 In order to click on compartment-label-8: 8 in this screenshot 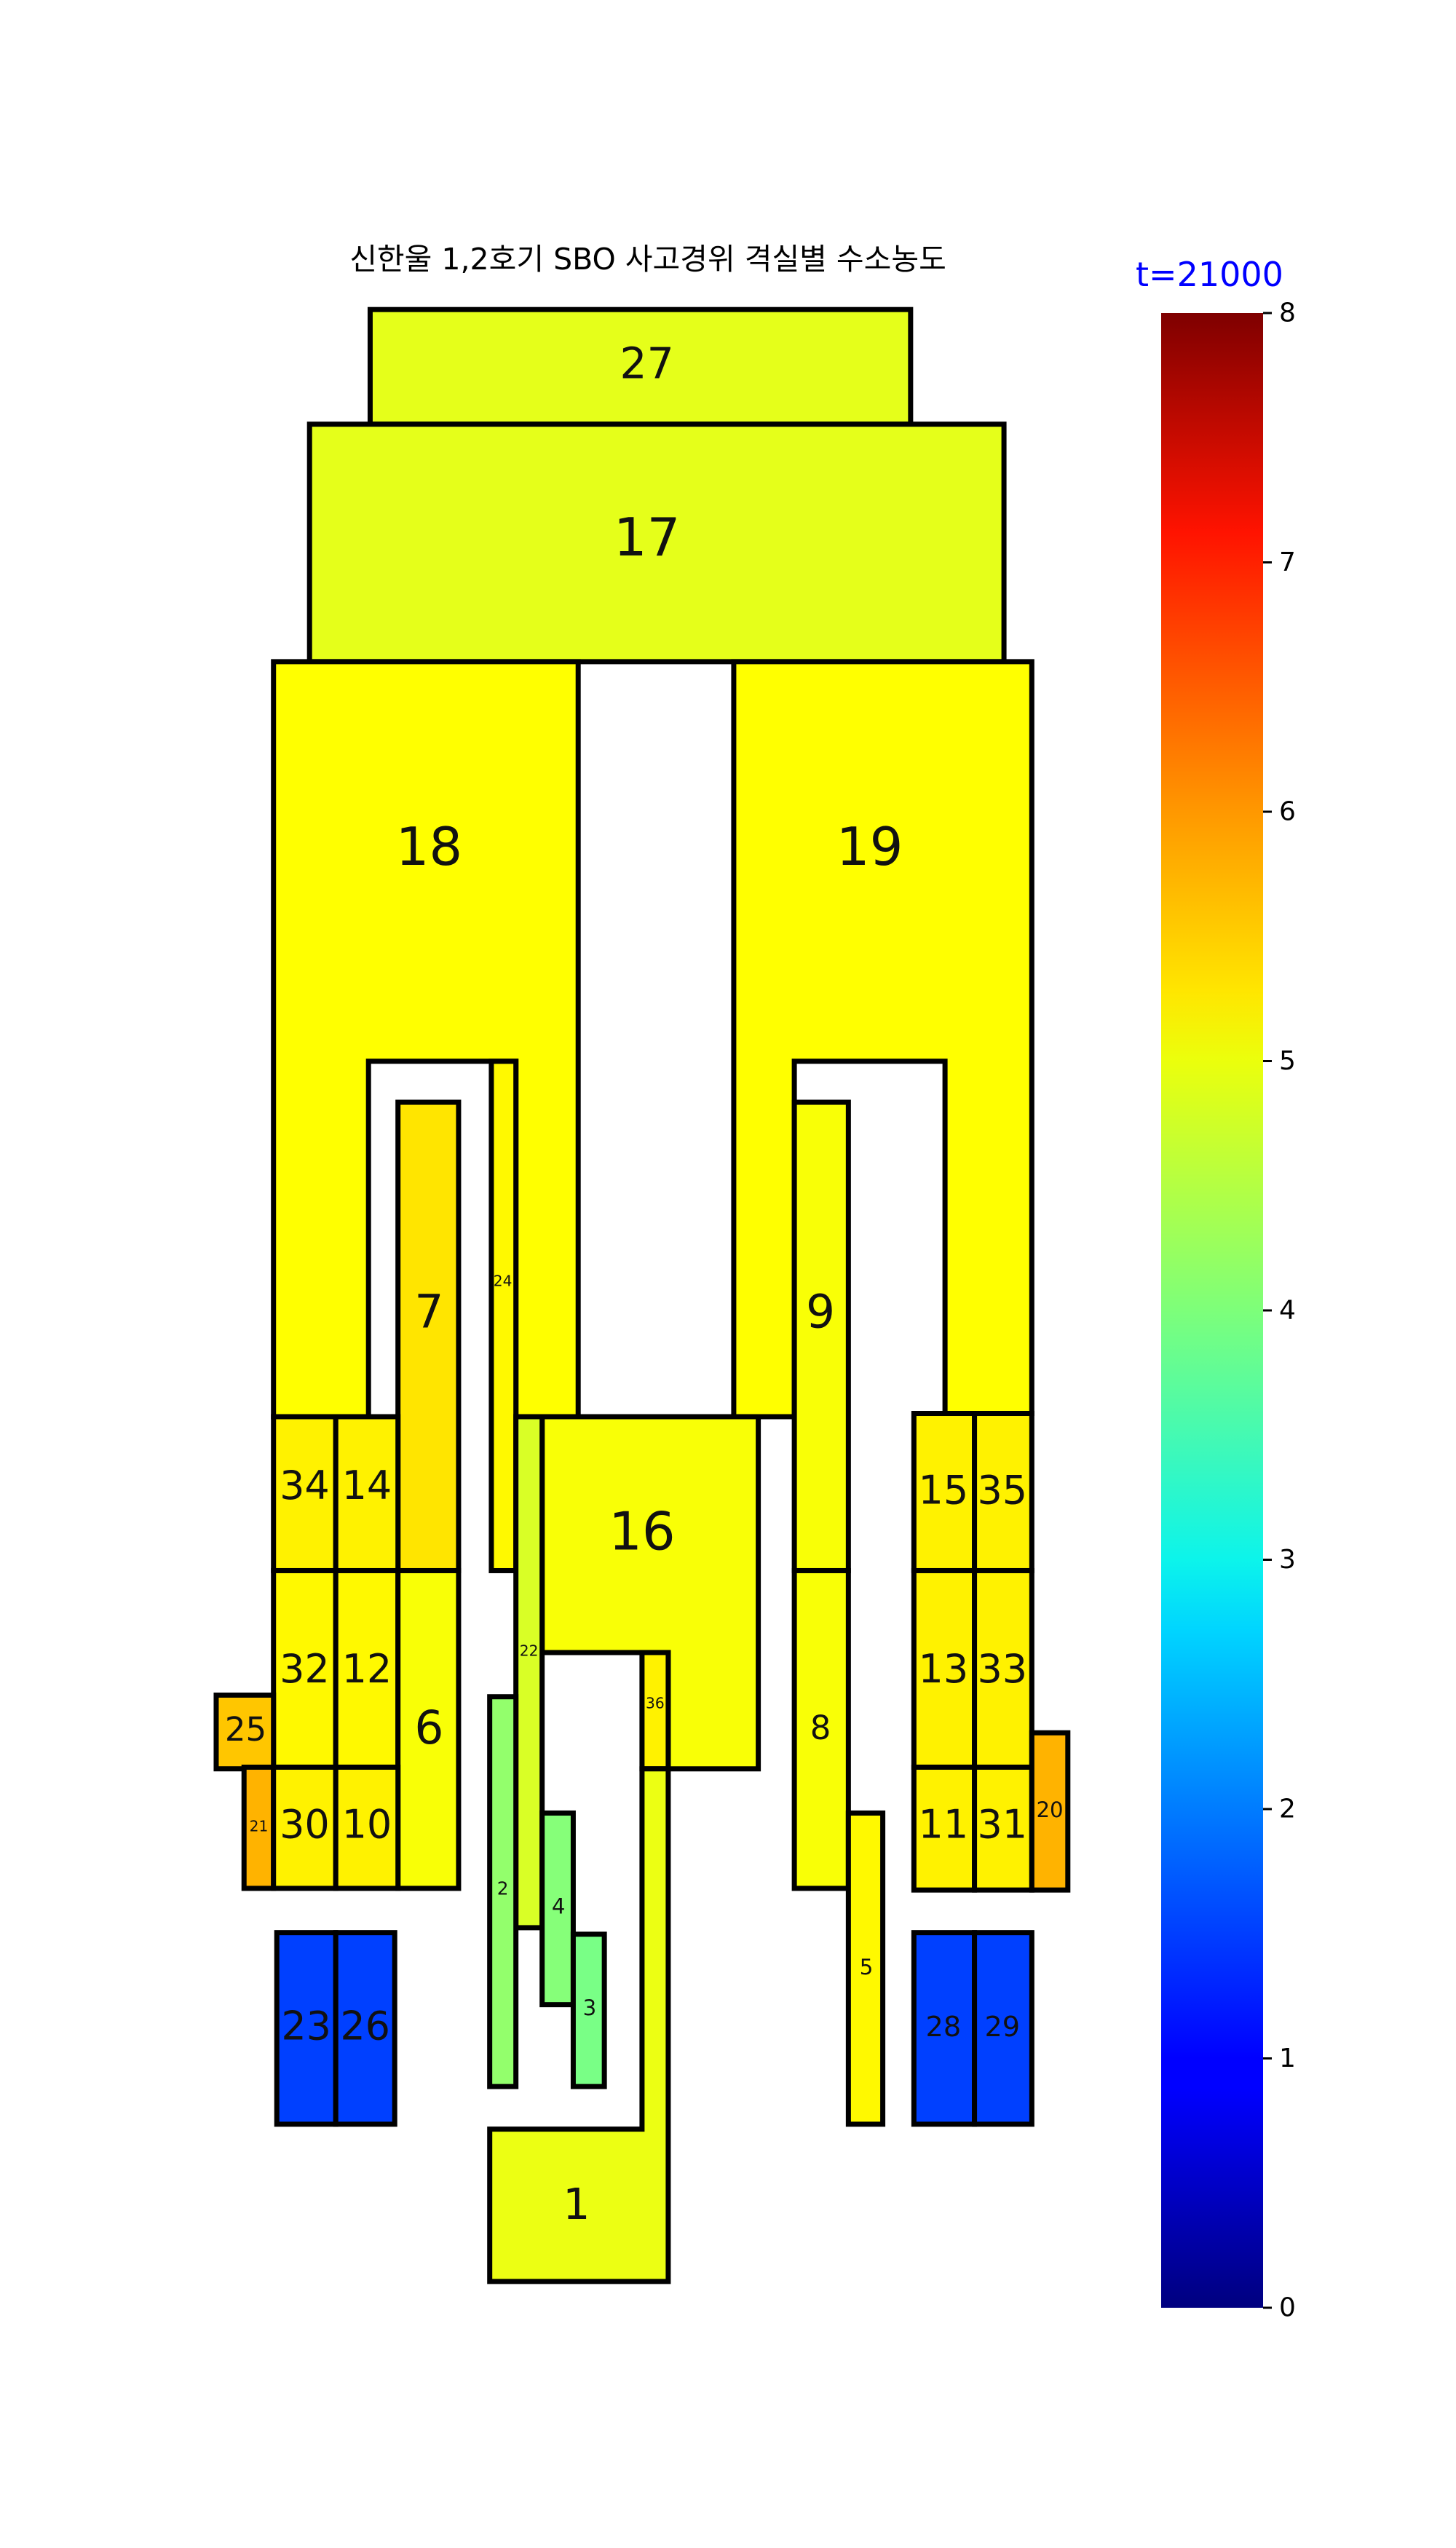, I will do `click(820, 1728)`.